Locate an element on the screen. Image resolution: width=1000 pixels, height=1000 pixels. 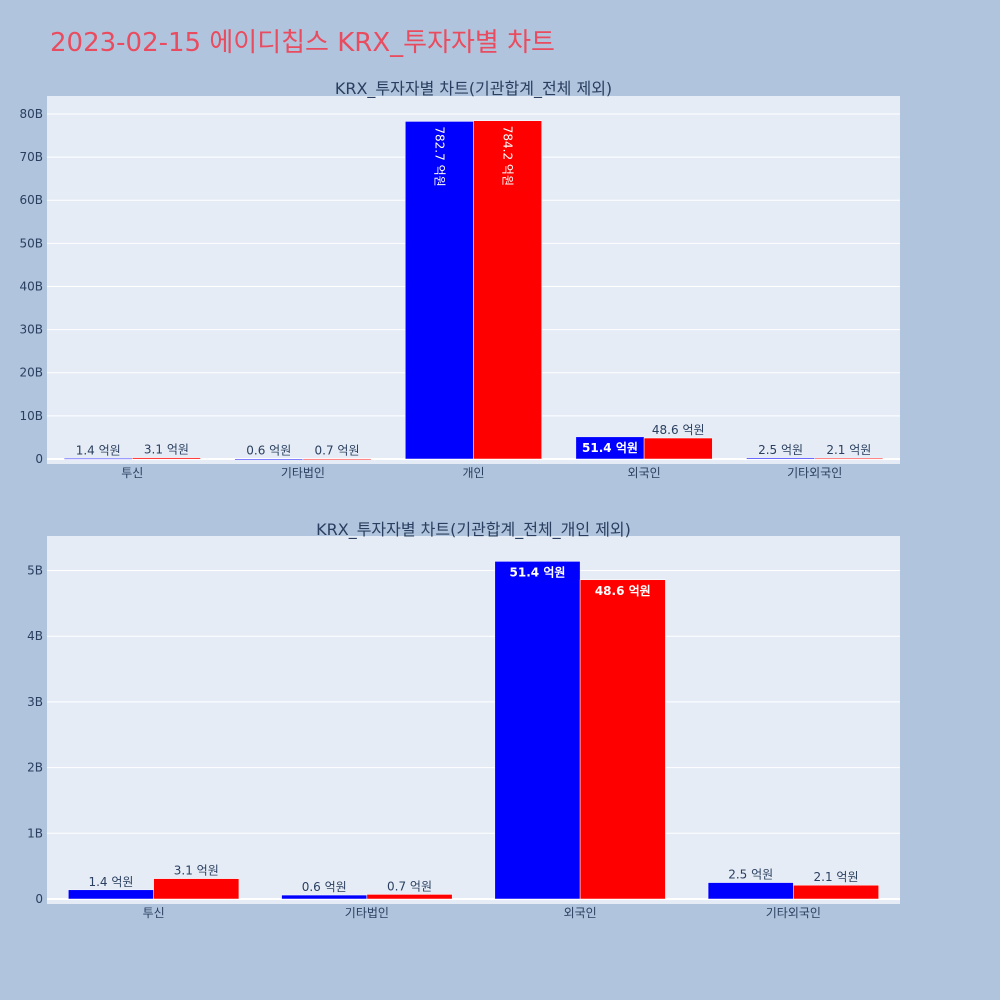
y-tick-label: 4B is located at coordinates (35, 636).